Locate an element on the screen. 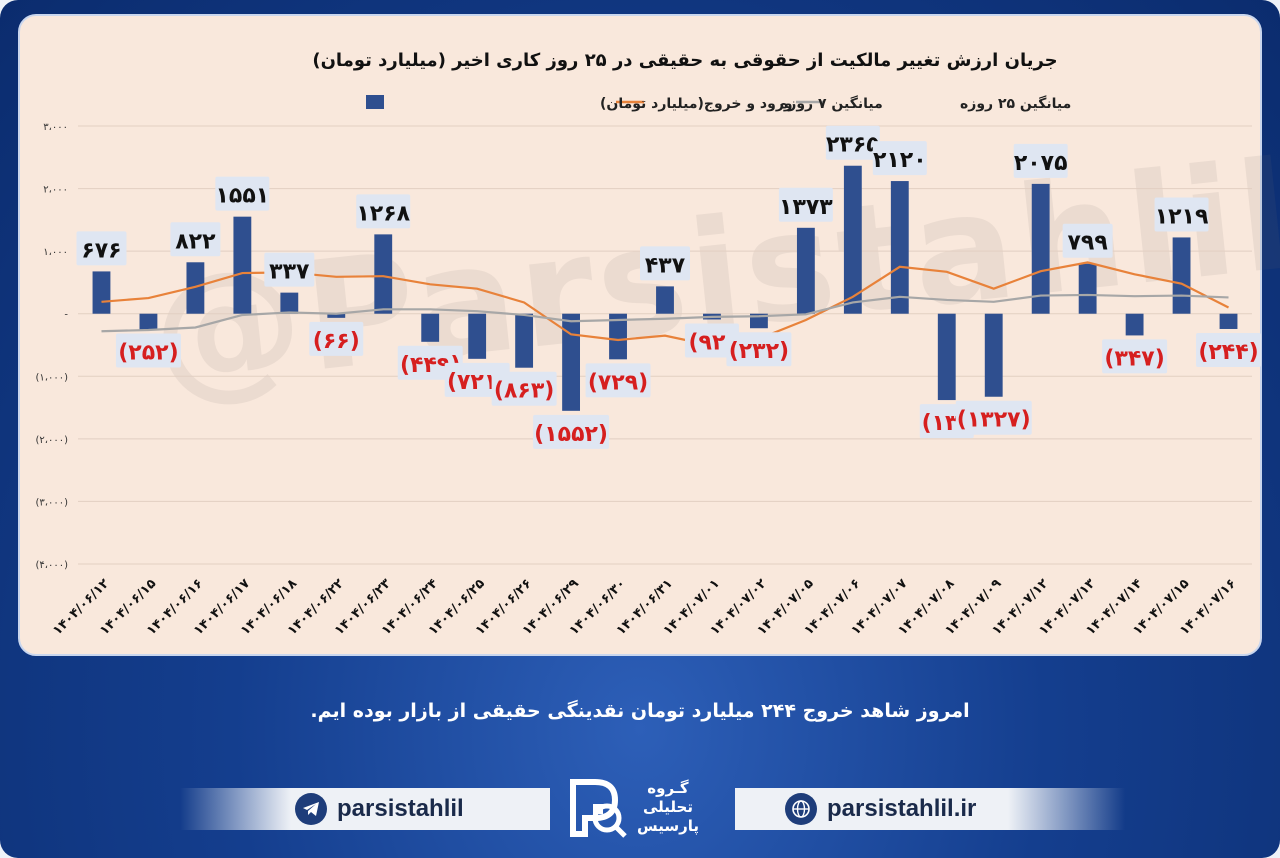 This screenshot has width=1280, height=858. data-label: ۷۹۹ is located at coordinates (1087, 243).